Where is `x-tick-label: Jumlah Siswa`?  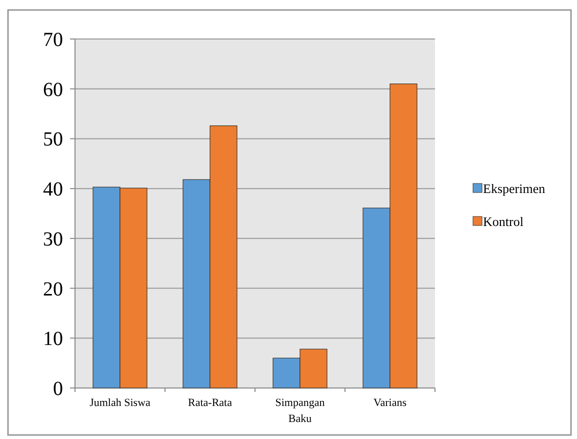
x-tick-label: Jumlah Siswa is located at coordinates (120, 403).